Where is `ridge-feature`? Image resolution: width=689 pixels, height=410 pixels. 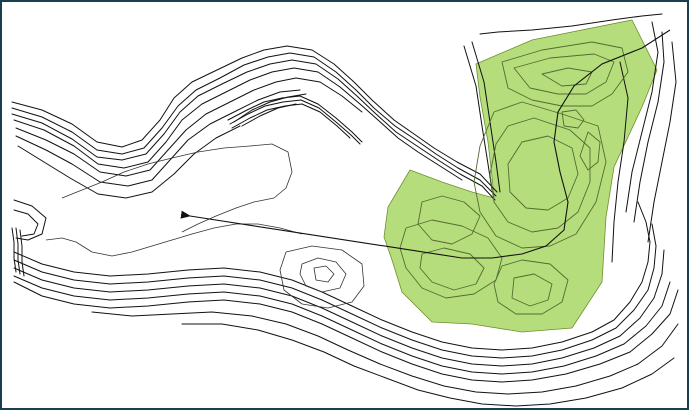
ridge-feature is located at coordinates (295, 119).